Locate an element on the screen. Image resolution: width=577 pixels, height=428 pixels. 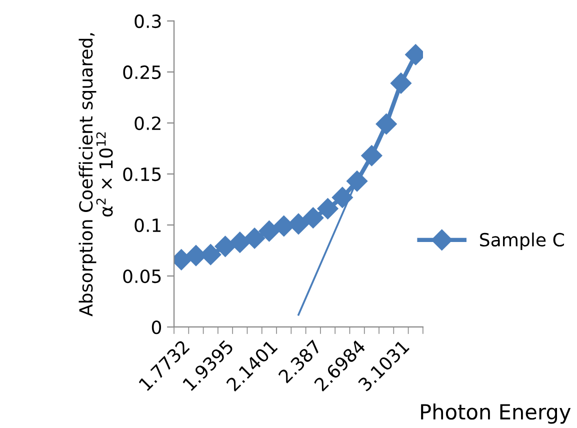
y-tick-label: 0.3 is located at coordinates (147, 21).